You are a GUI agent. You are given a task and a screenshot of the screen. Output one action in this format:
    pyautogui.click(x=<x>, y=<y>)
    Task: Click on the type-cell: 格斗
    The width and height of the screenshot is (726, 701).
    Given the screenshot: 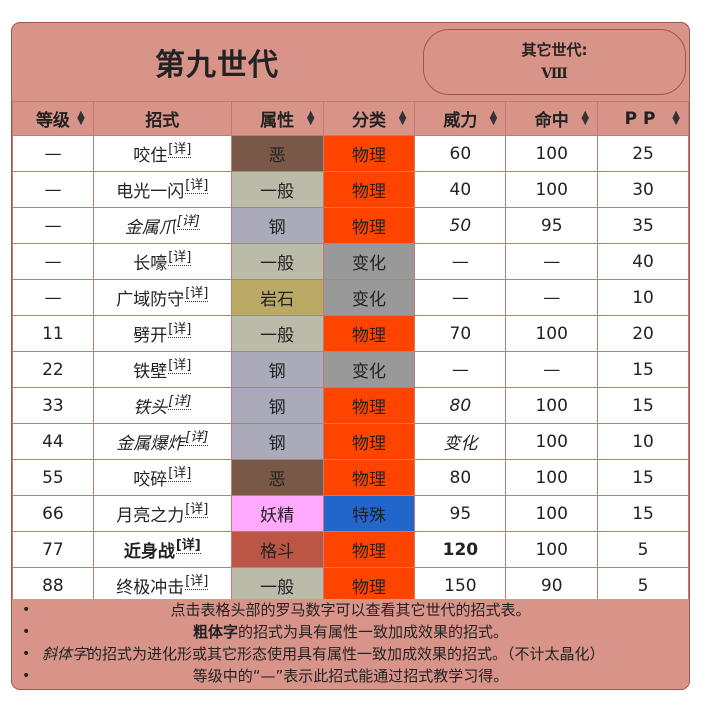 What is the action you would take?
    pyautogui.click(x=277, y=549)
    